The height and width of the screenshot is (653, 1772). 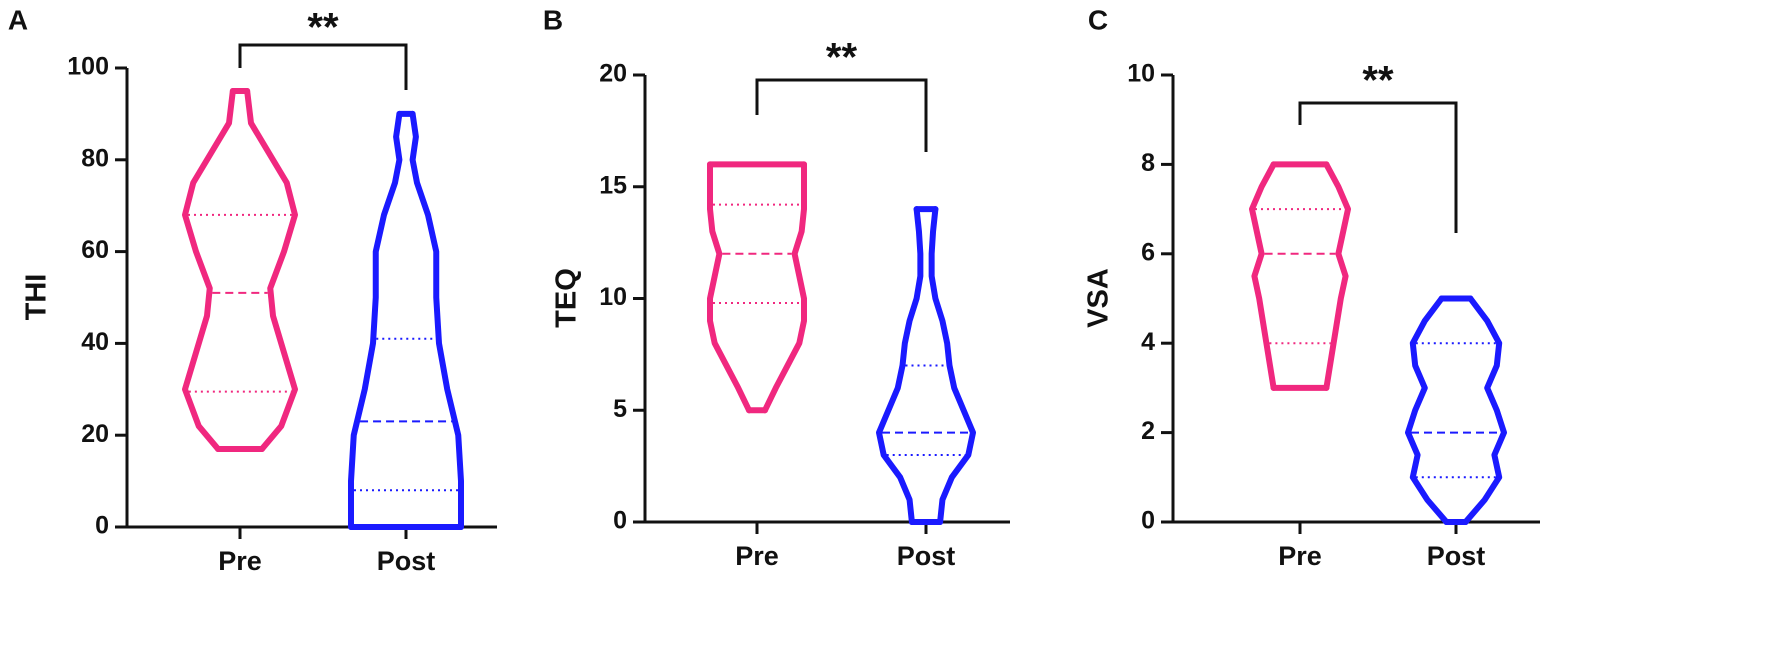 What do you see at coordinates (1148, 163) in the screenshot?
I see `y-tick-label: 8` at bounding box center [1148, 163].